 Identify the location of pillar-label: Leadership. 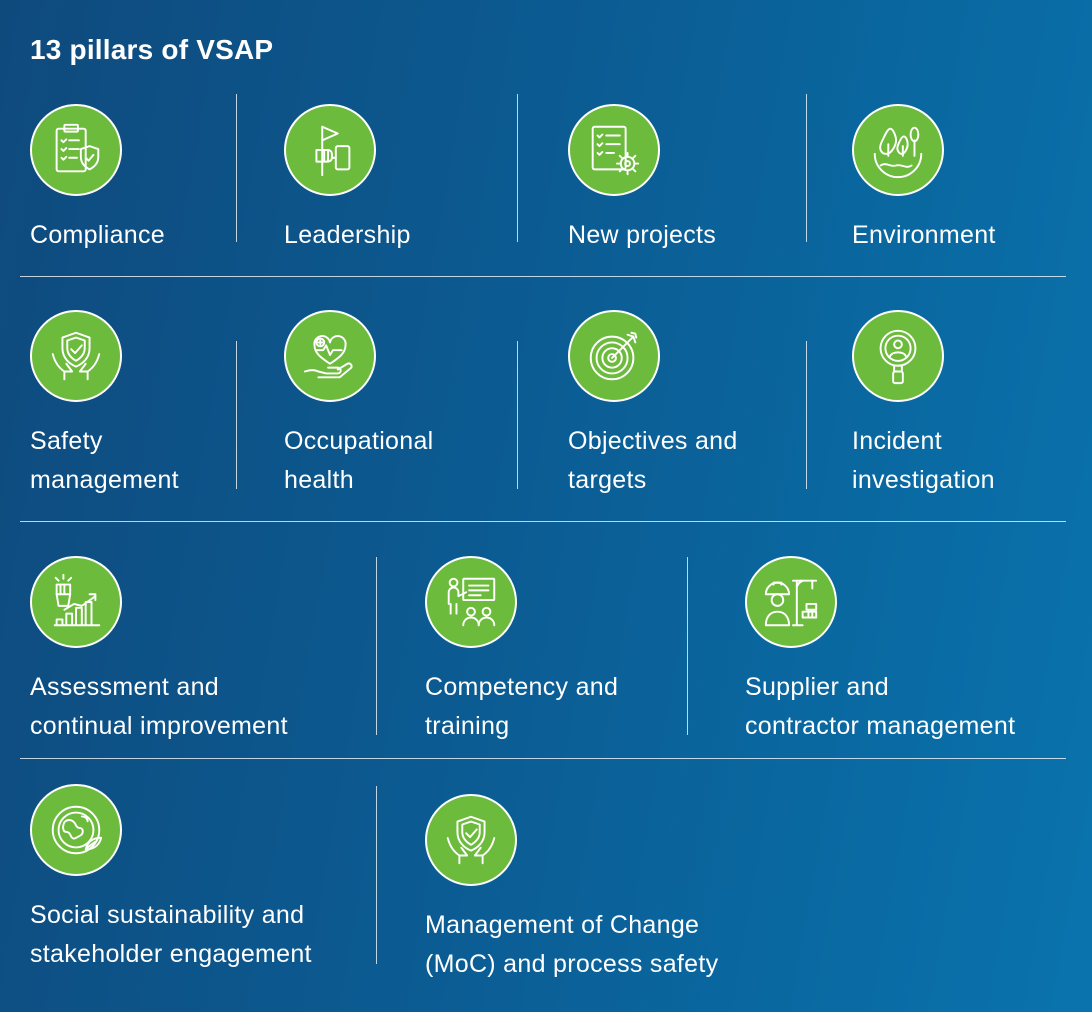
(347, 235).